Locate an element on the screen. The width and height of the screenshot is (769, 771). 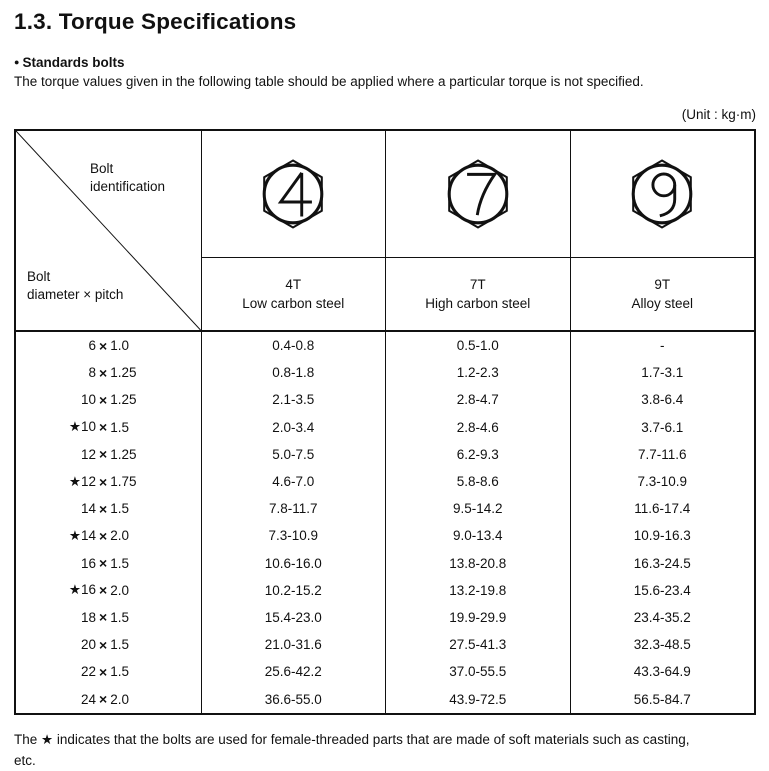
grade-material: Low carbon steel is located at coordinates (293, 303).